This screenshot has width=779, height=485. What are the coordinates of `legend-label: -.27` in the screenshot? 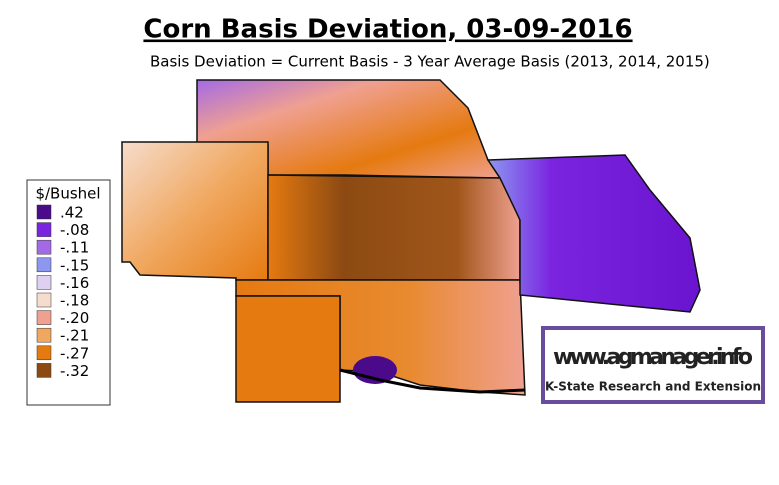 It's located at (74, 353).